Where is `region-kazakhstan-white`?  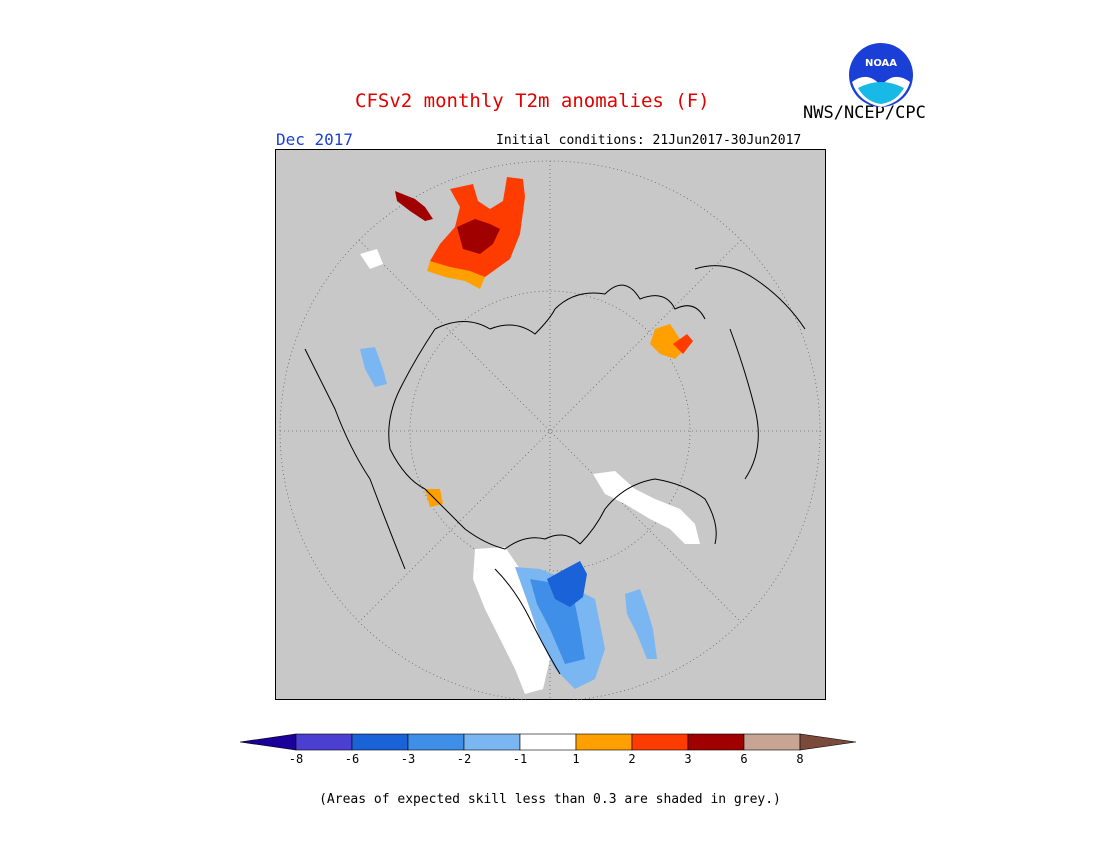 region-kazakhstan-white is located at coordinates (371, 259).